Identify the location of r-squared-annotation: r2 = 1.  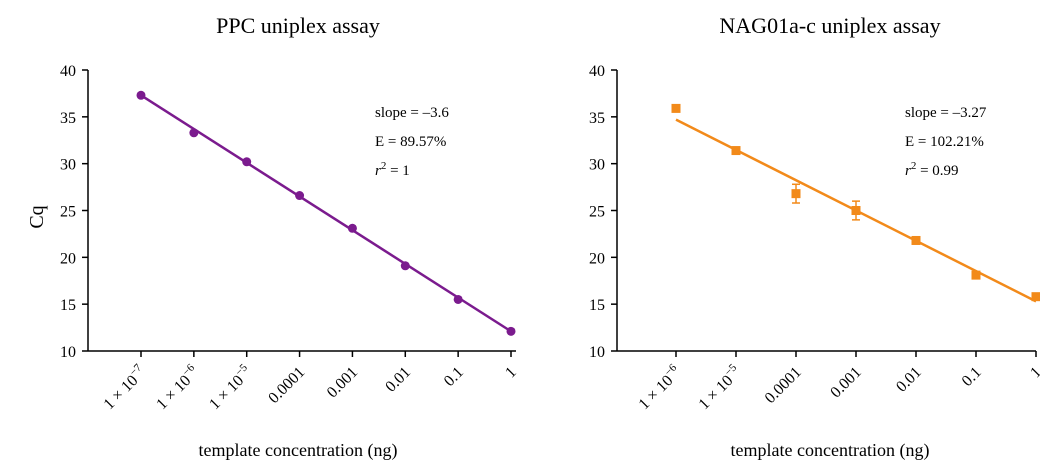
(392, 169).